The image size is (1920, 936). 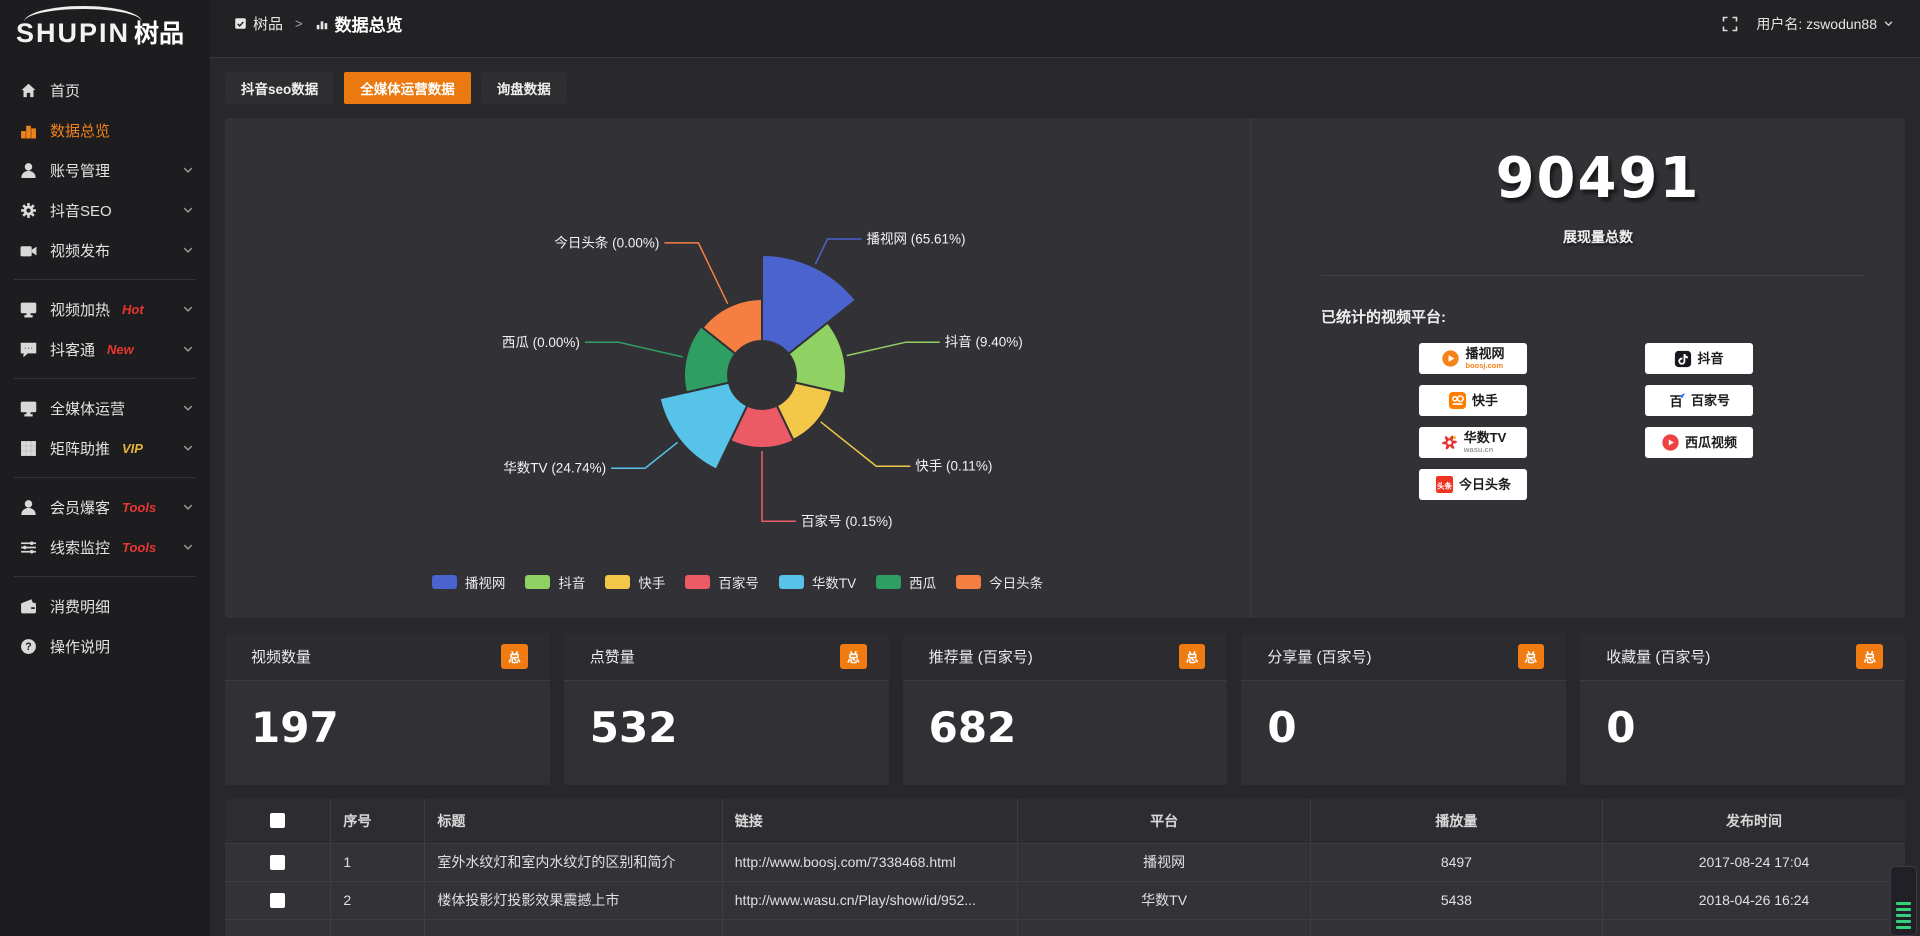 What do you see at coordinates (573, 900) in the screenshot?
I see `cell-title: 楼体投影灯投影效果震撼上市` at bounding box center [573, 900].